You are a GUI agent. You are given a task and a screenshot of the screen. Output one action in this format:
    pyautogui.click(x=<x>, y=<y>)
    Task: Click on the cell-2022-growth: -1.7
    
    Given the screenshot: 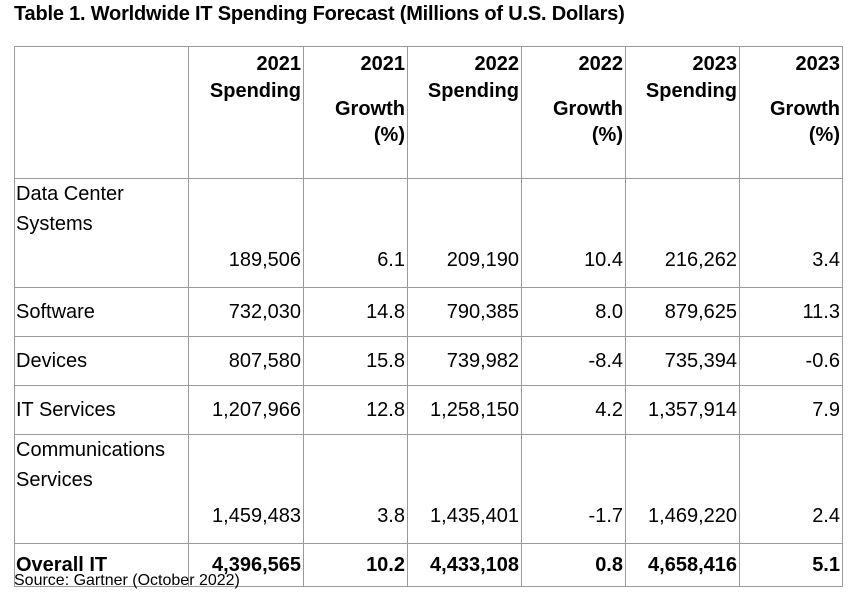 What is the action you would take?
    pyautogui.click(x=573, y=489)
    